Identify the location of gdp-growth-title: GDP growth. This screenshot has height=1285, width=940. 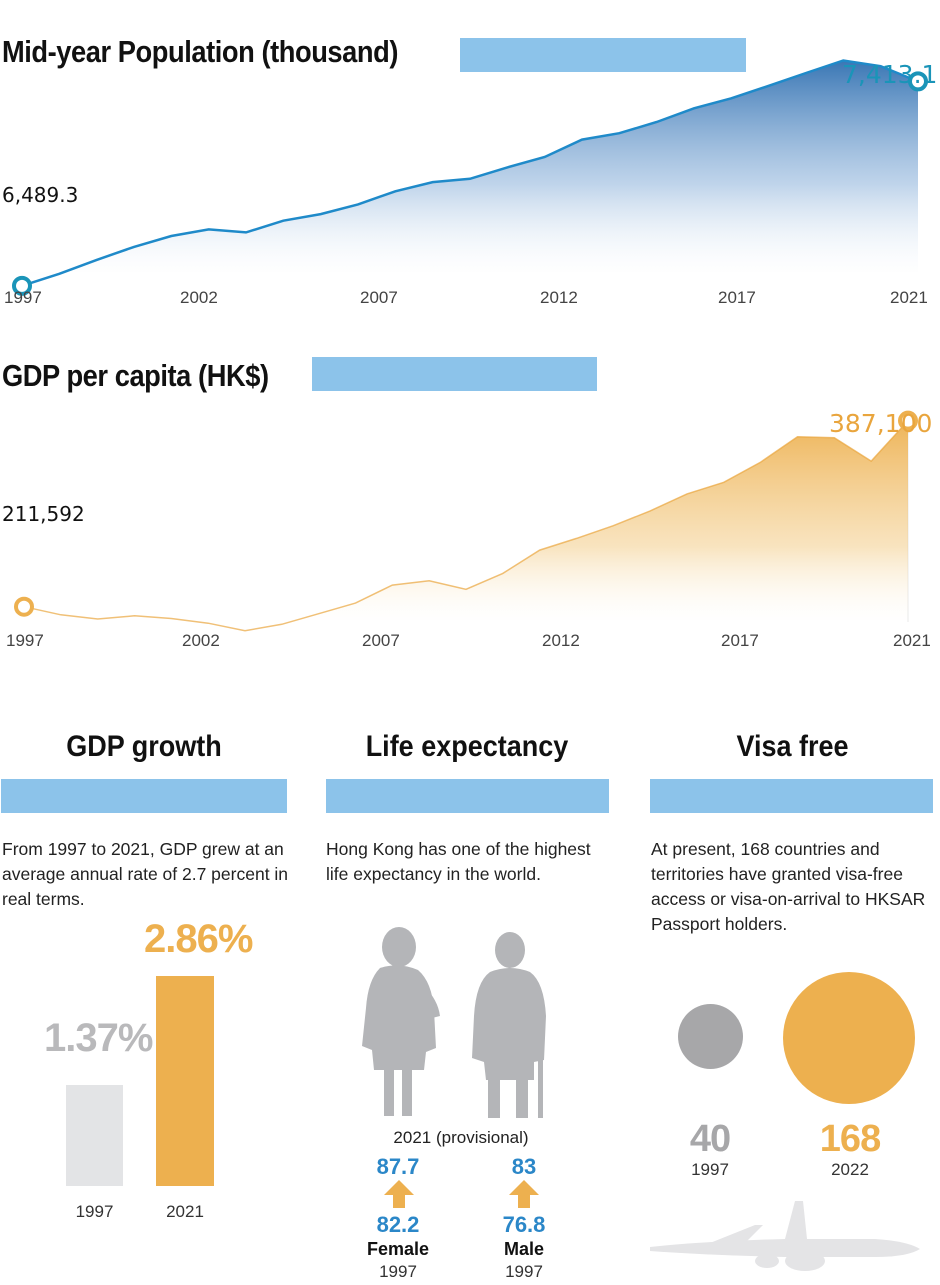
(144, 746).